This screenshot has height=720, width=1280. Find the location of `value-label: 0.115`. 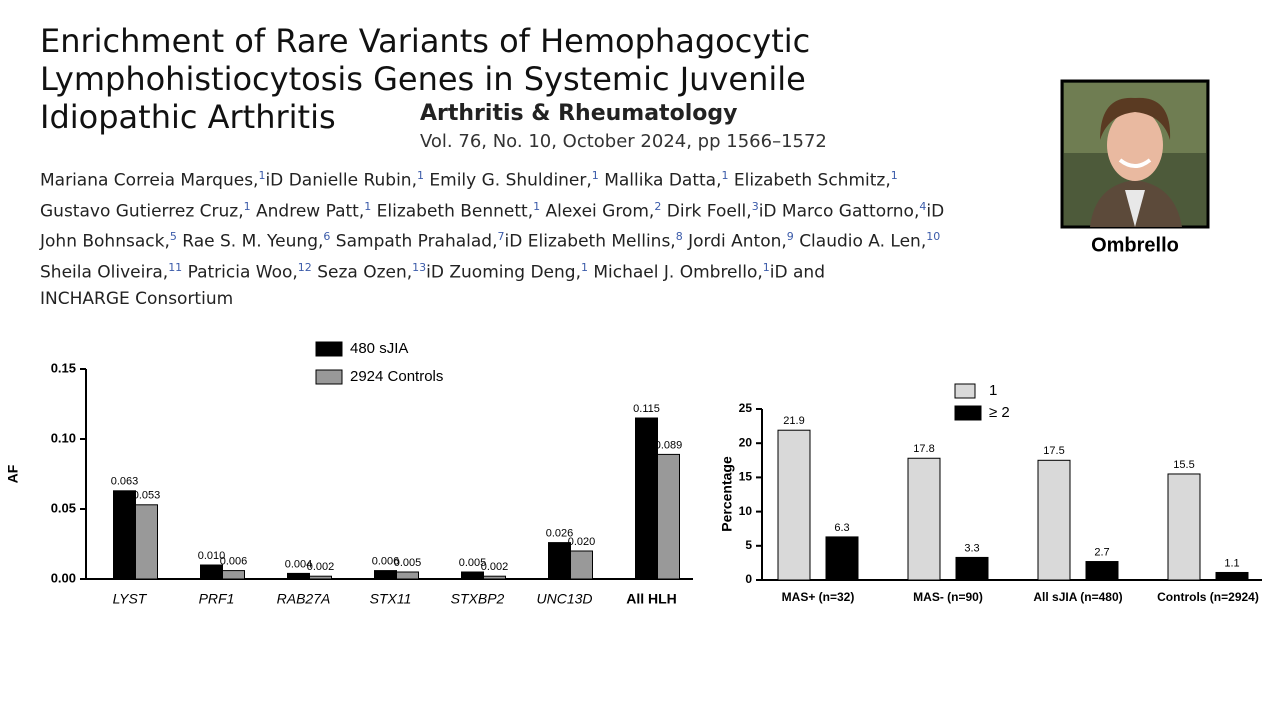

value-label: 0.115 is located at coordinates (646, 409).